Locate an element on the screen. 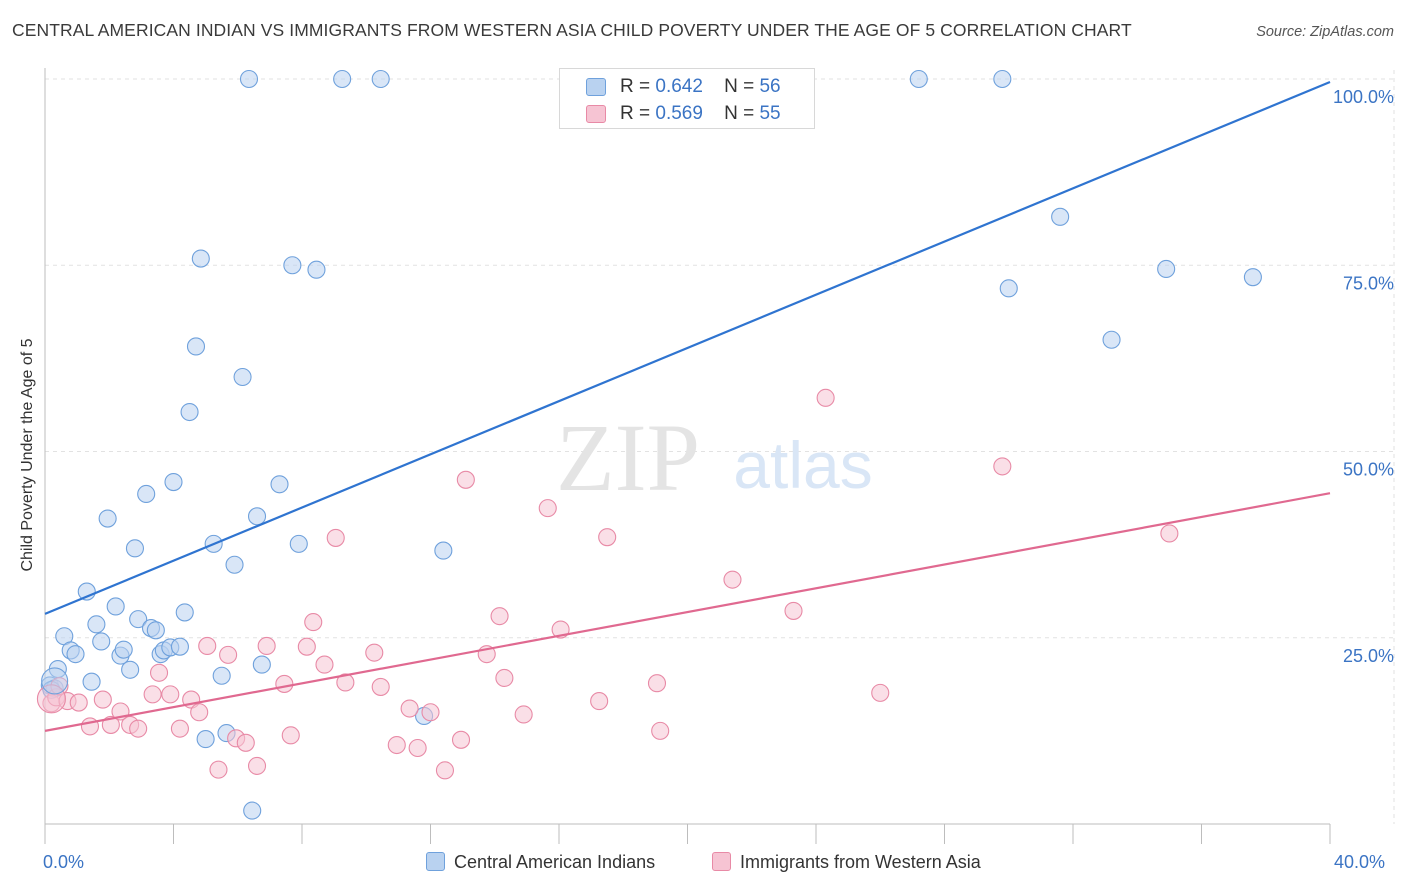  series-legend-central-american-indians: Central American Indians is located at coordinates (540, 862).